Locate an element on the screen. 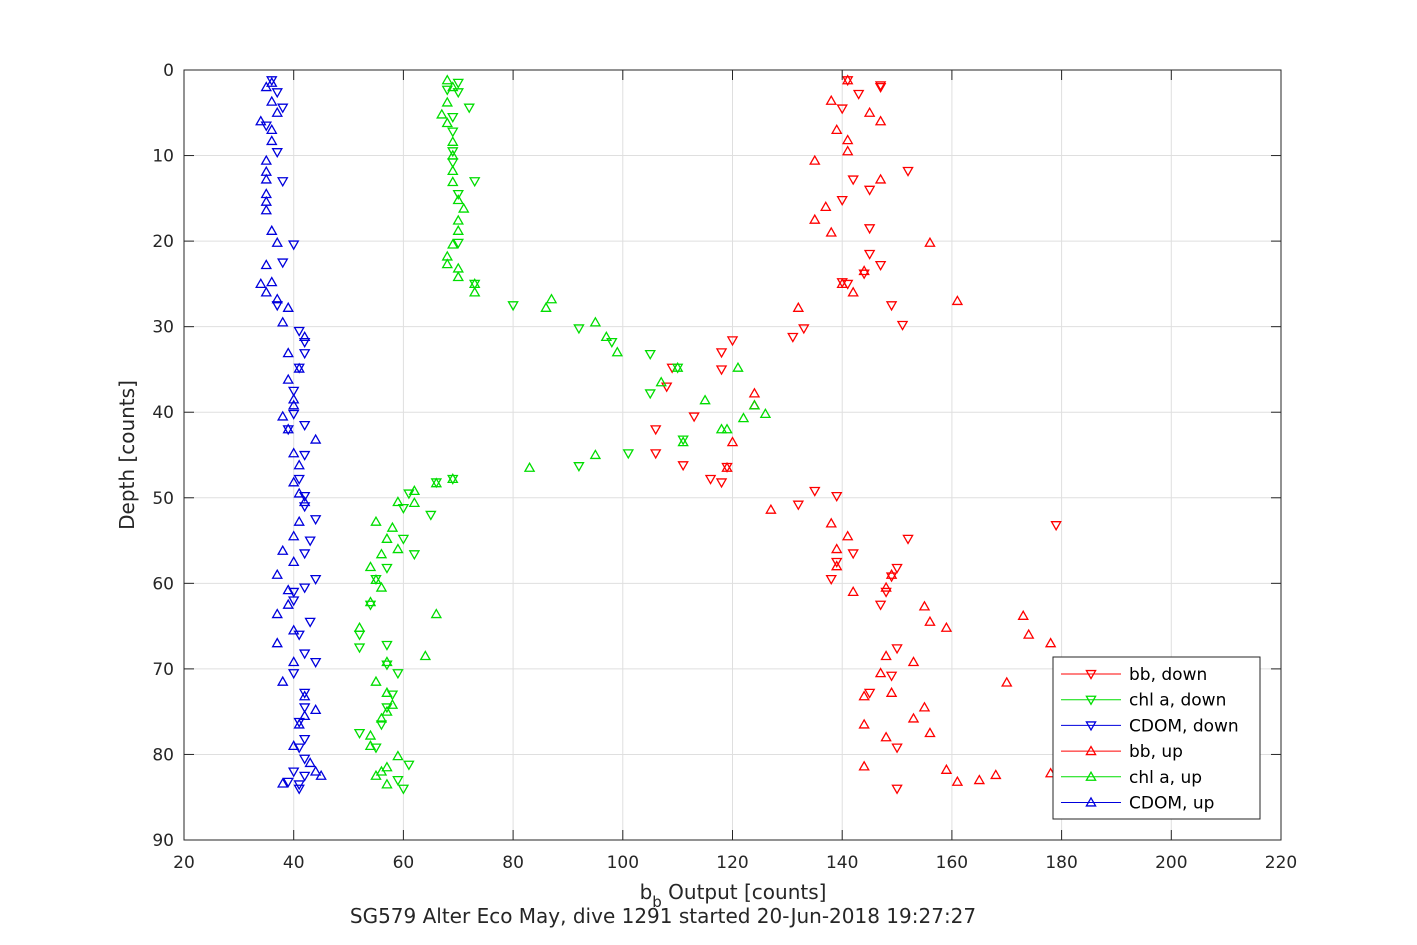 The width and height of the screenshot is (1417, 945). x-axis-label-subscript: b is located at coordinates (657, 902).